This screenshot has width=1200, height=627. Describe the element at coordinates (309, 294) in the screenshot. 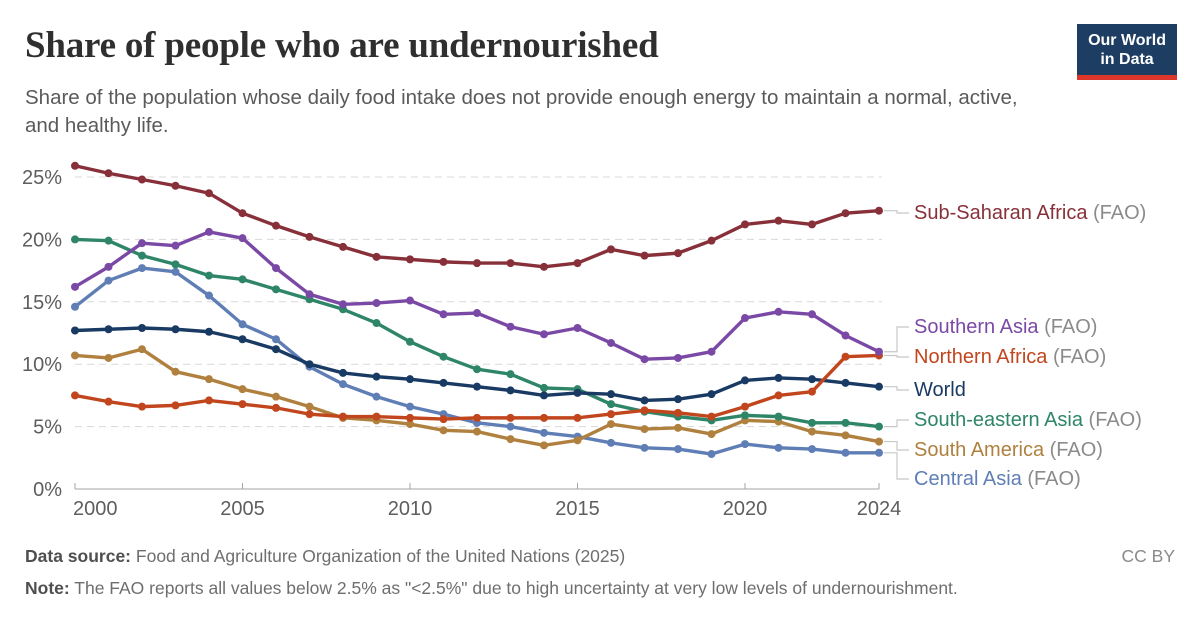

I see `data-point-southern-asia-2007` at that location.